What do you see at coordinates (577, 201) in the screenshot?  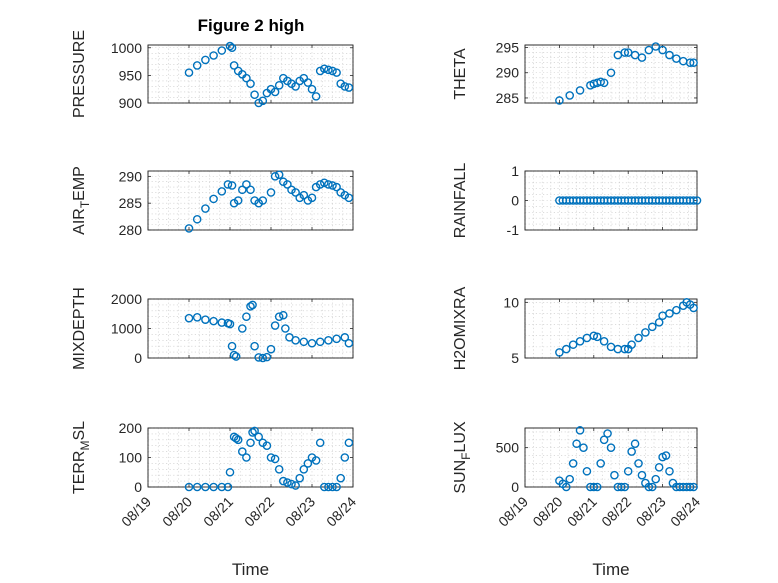 I see `subplot-4: -1 0 1 RAINFALL` at bounding box center [577, 201].